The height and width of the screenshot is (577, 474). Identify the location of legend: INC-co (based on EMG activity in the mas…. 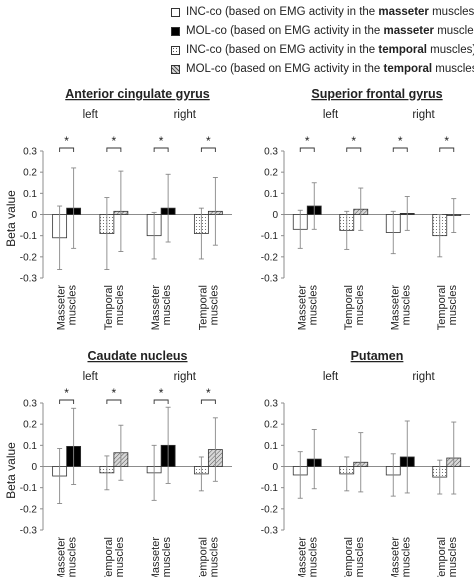
(237, 40).